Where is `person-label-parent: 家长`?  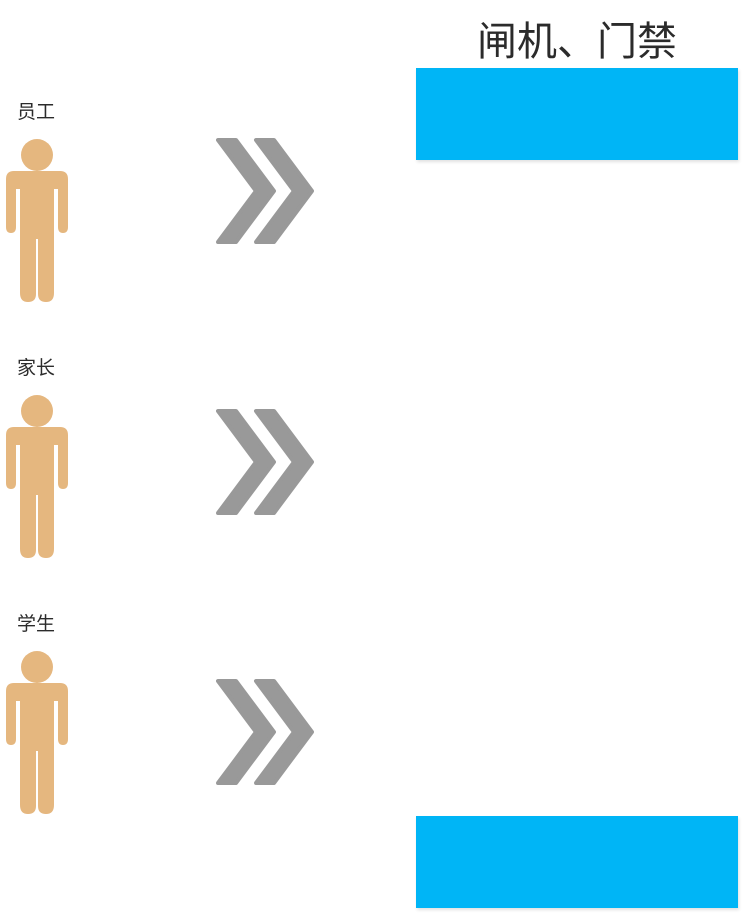 person-label-parent: 家长 is located at coordinates (35, 368).